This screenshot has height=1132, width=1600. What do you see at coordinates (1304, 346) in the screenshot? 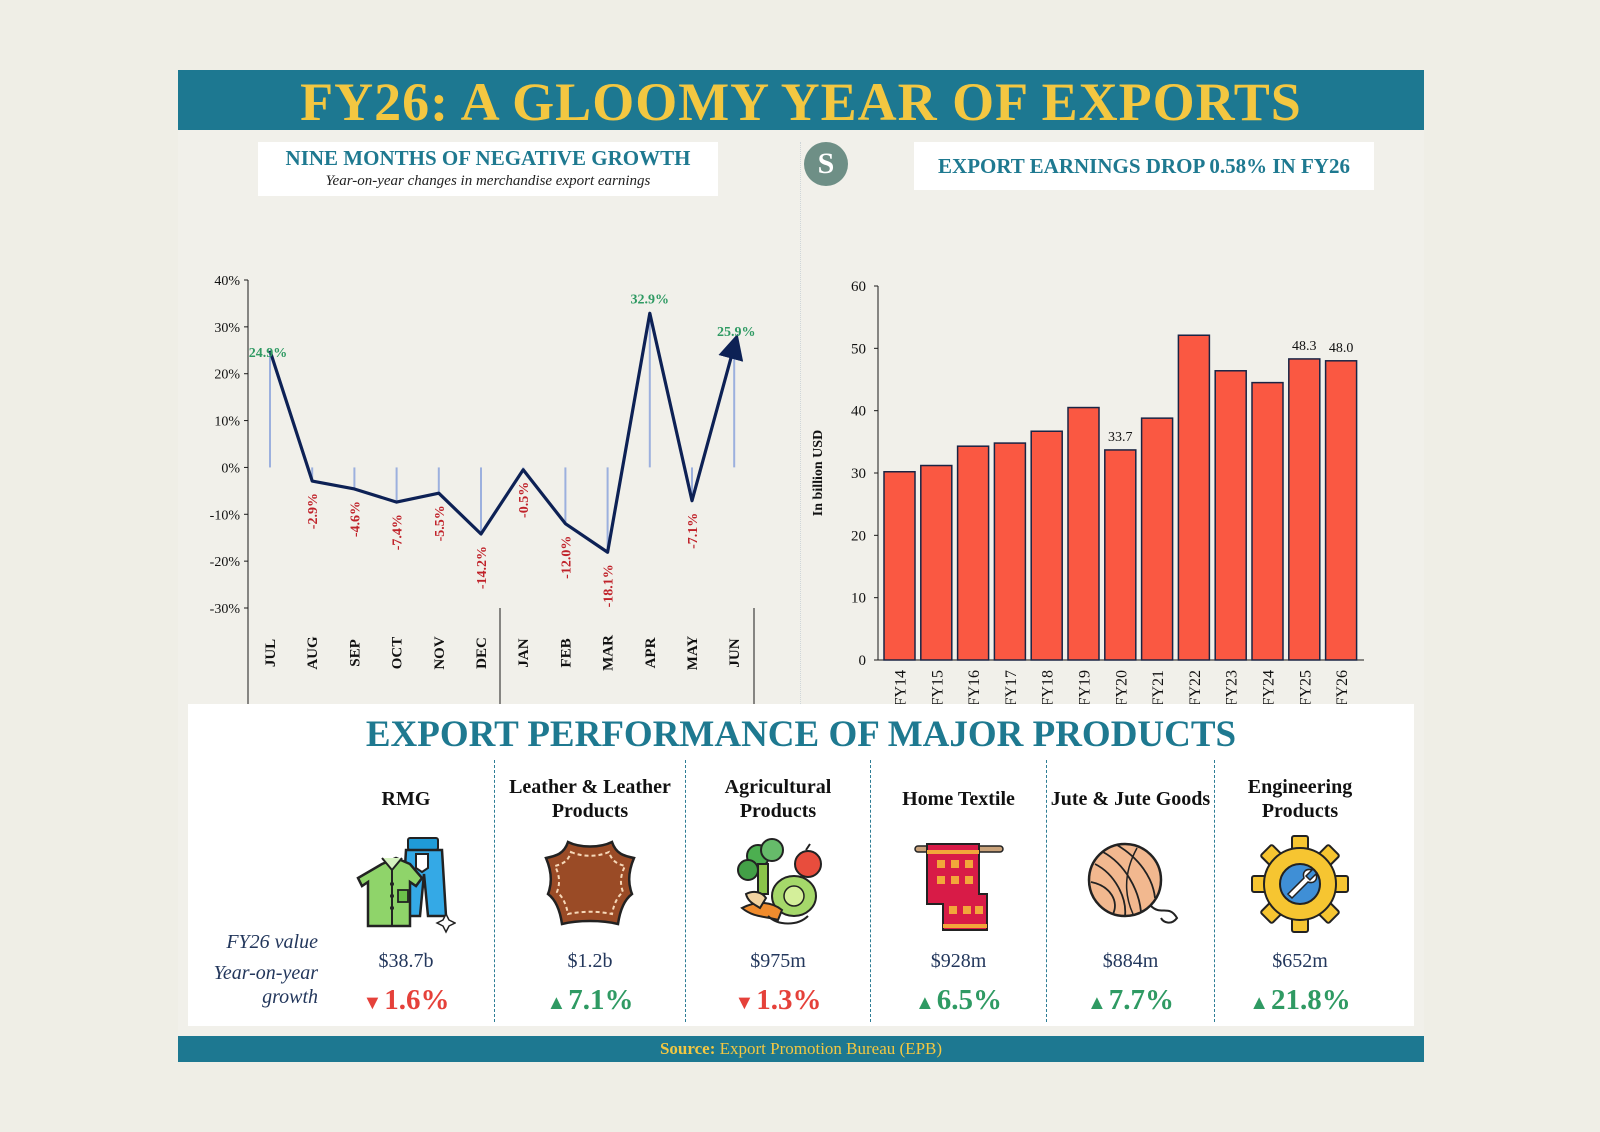
I see `data-label: 48.3` at bounding box center [1304, 346].